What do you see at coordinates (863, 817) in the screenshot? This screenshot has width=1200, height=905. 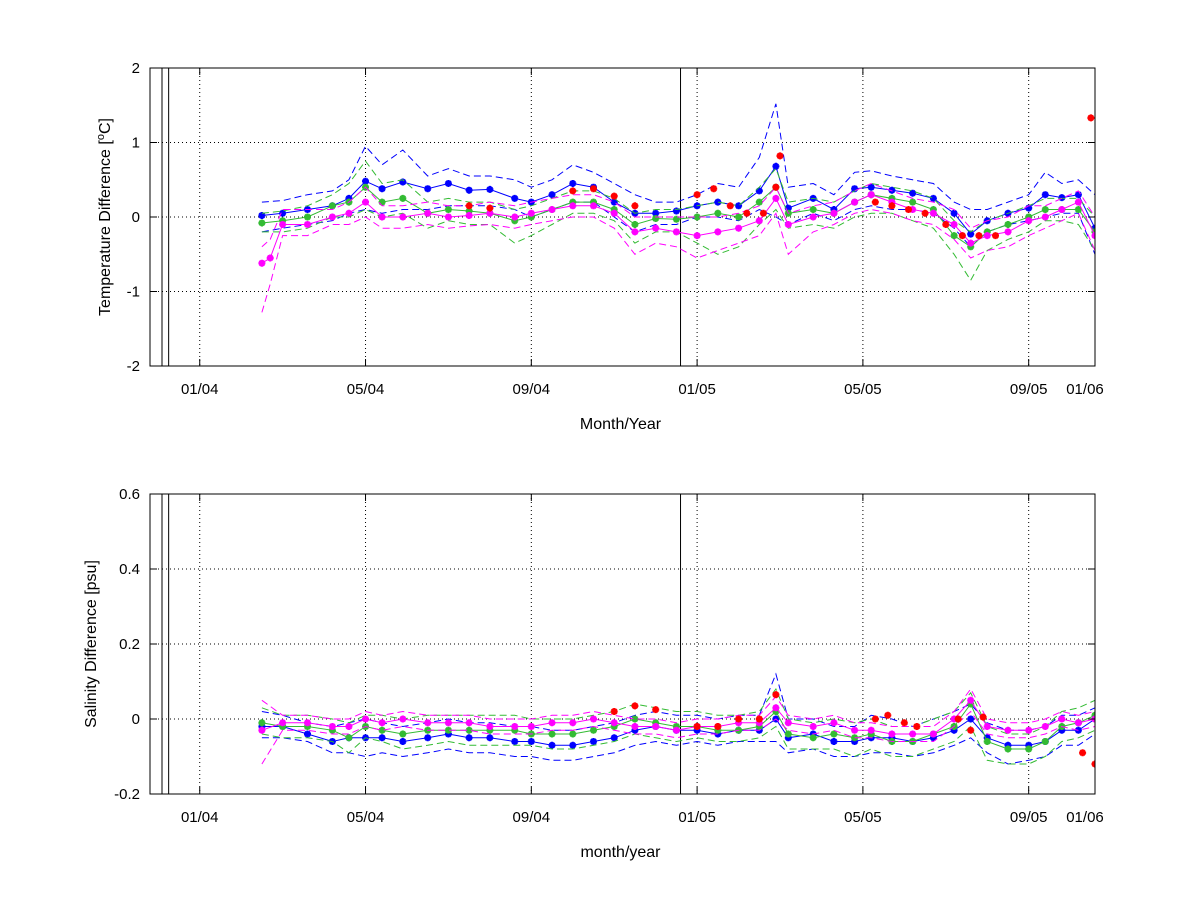 I see `x-tick-label: 05/05` at bounding box center [863, 817].